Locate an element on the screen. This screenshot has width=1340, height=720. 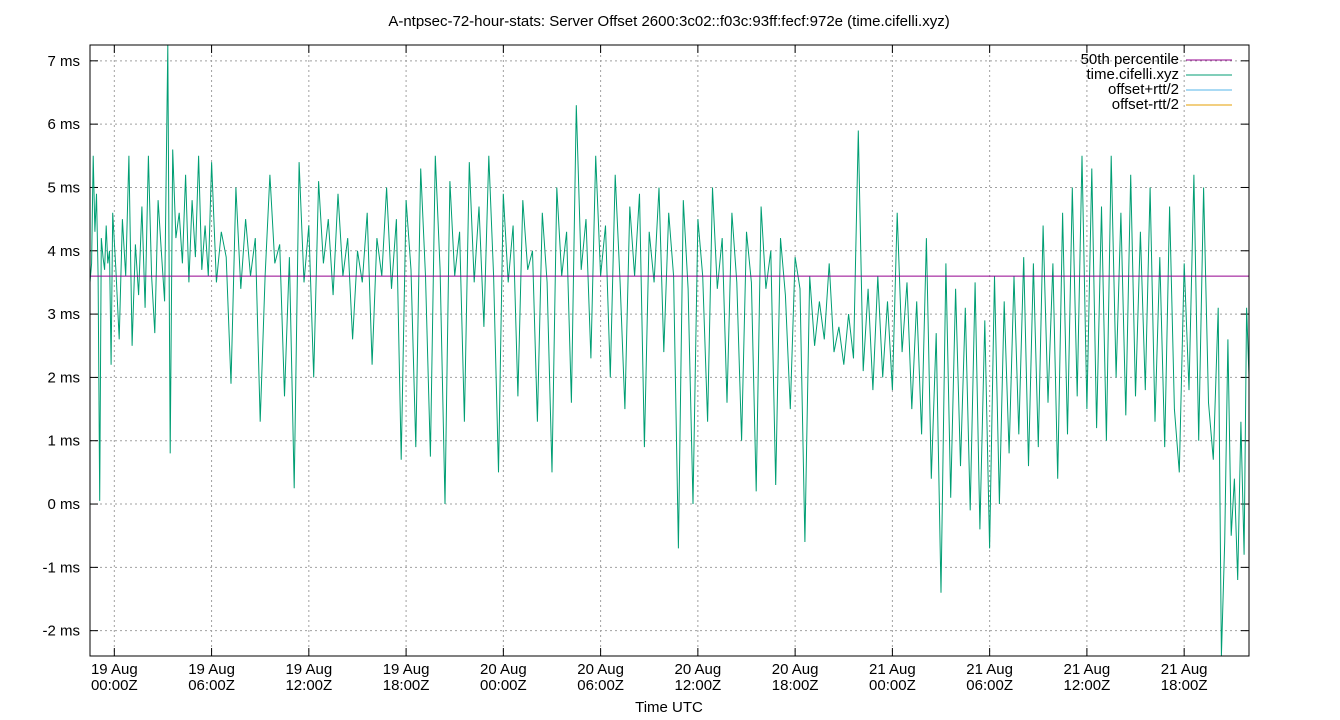
y-tick-label: 5 ms is located at coordinates (63, 187).